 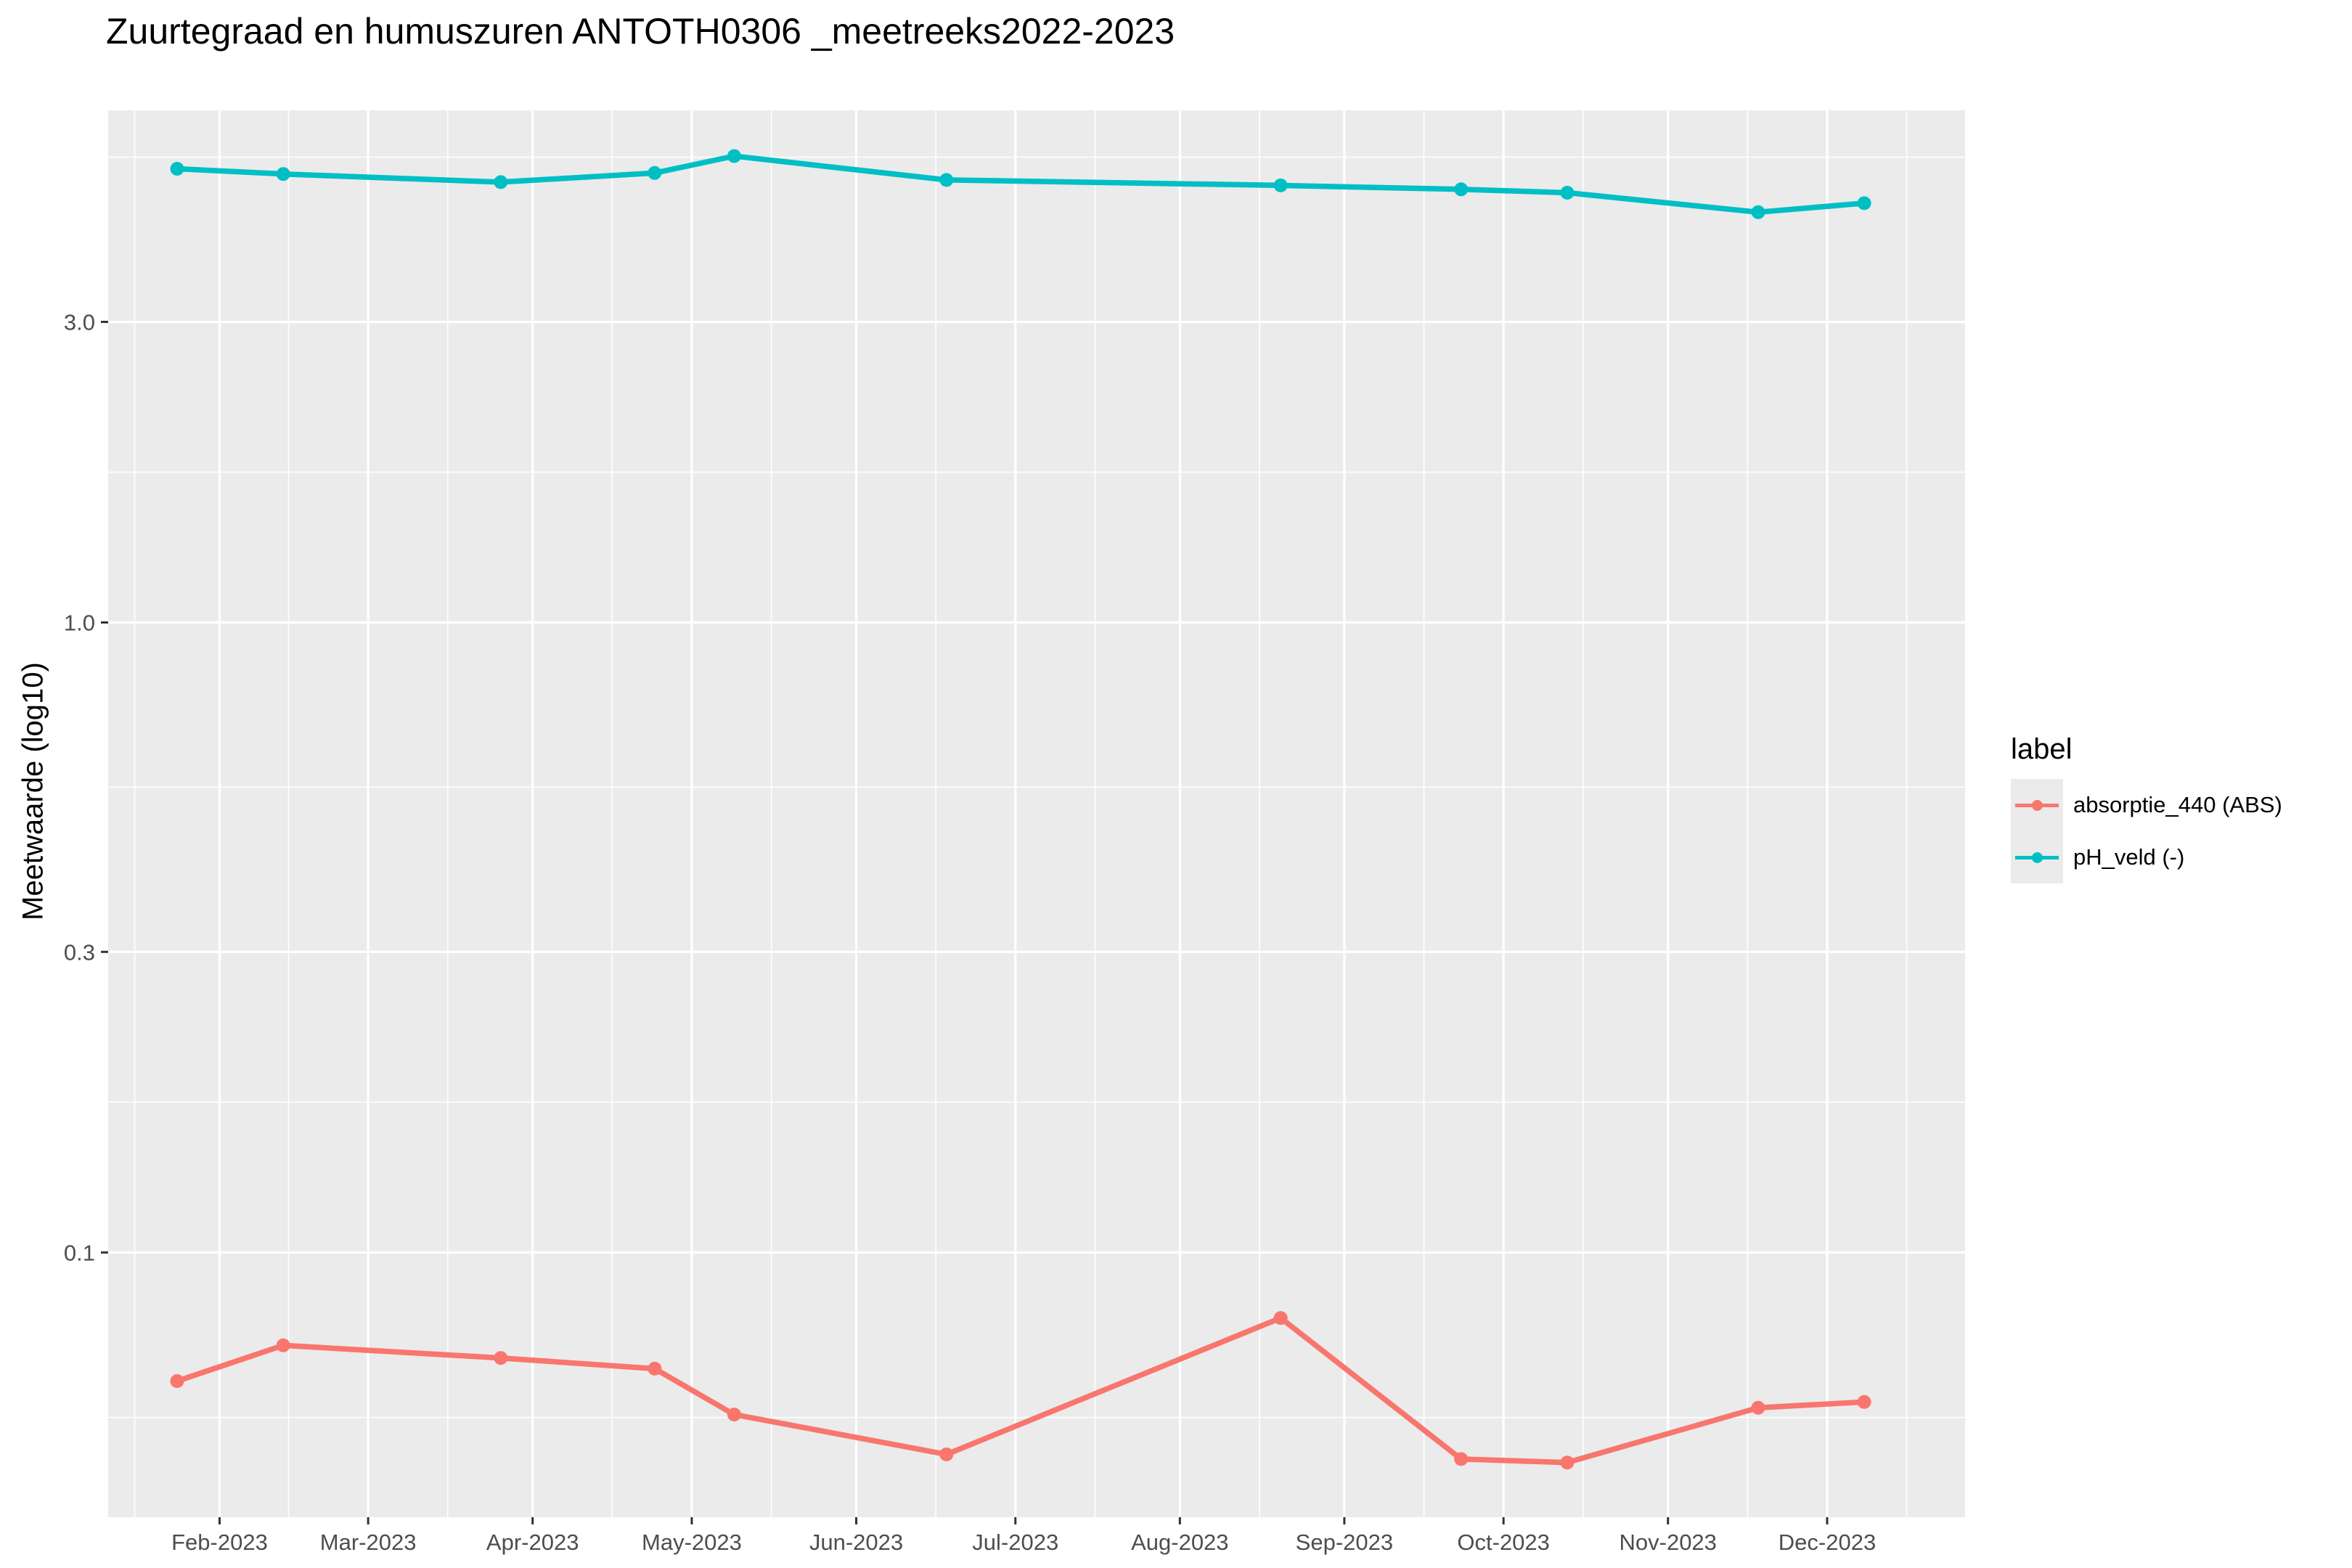 I want to click on legend-item-ph-veld: pH_veld (-), so click(x=2146, y=857).